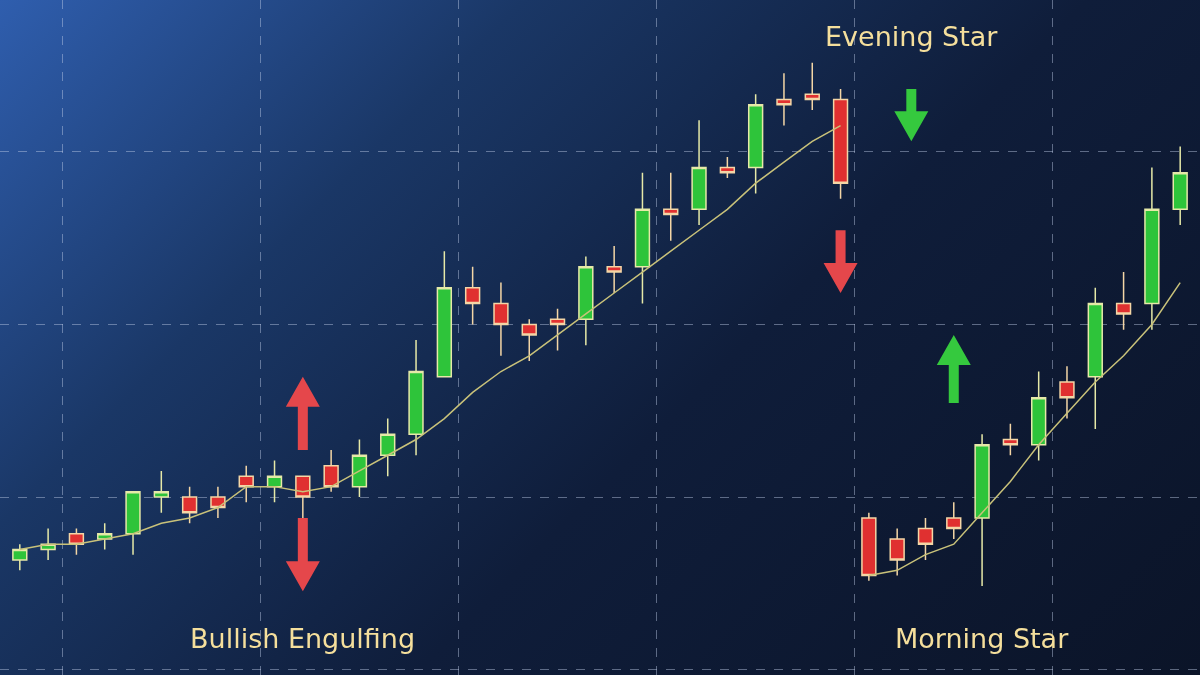 The height and width of the screenshot is (675, 1200). What do you see at coordinates (303, 638) in the screenshot?
I see `text: Bullish Engulfing` at bounding box center [303, 638].